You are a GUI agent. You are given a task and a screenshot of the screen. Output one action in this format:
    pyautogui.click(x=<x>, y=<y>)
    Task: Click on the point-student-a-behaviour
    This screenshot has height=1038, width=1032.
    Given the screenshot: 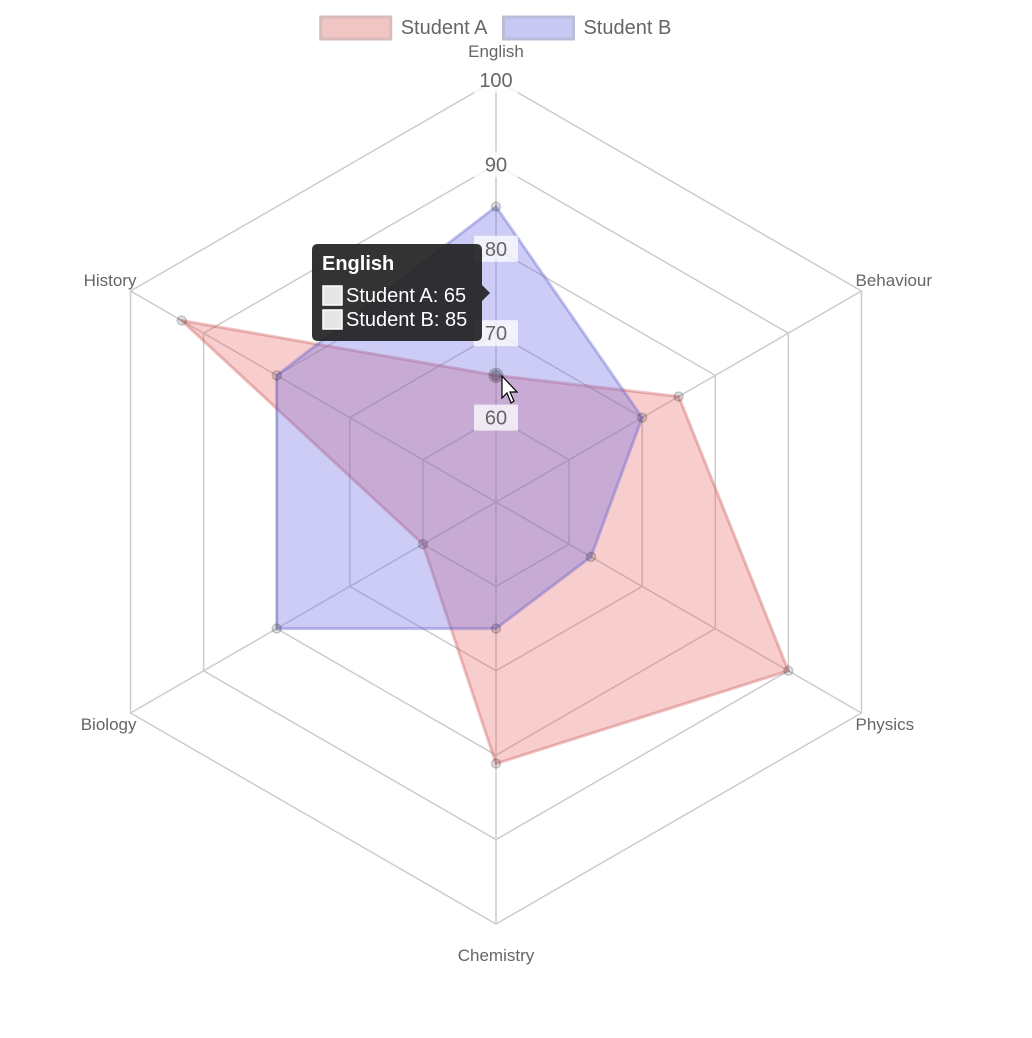 What is the action you would take?
    pyautogui.click(x=678, y=396)
    